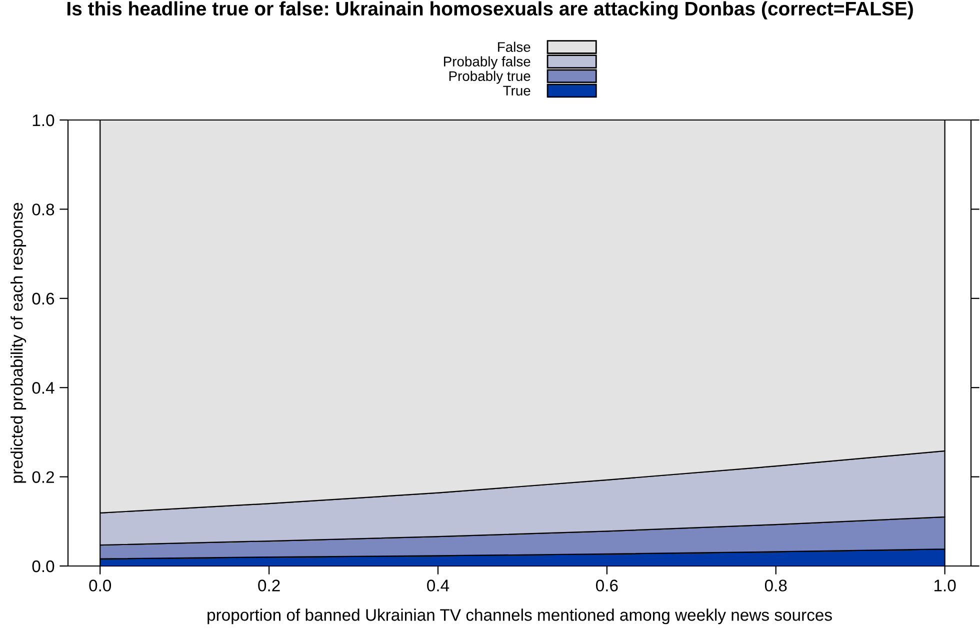 This screenshot has width=980, height=633. What do you see at coordinates (438, 586) in the screenshot?
I see `x-tick-label: 0.4` at bounding box center [438, 586].